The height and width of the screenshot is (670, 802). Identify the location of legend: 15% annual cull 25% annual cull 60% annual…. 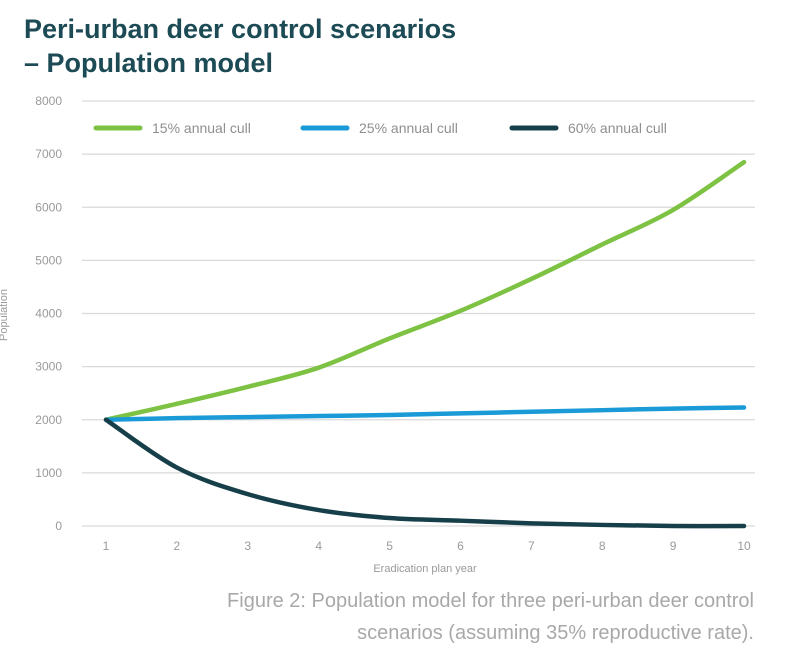
(380, 128).